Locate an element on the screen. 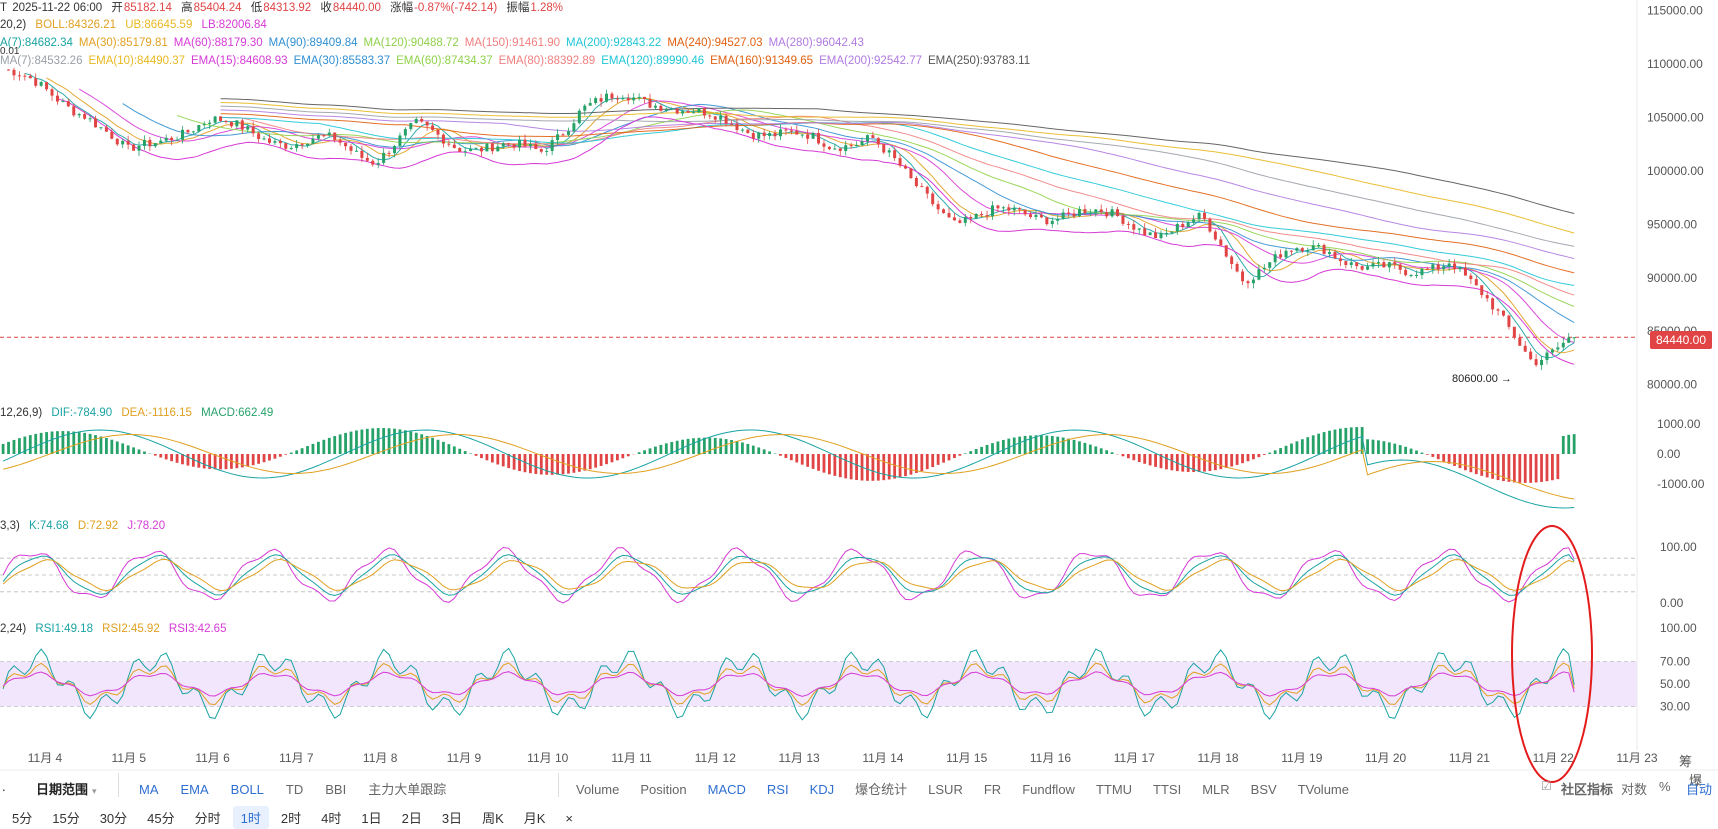  sub-indicator-ttmu: TTMU is located at coordinates (1114, 789).